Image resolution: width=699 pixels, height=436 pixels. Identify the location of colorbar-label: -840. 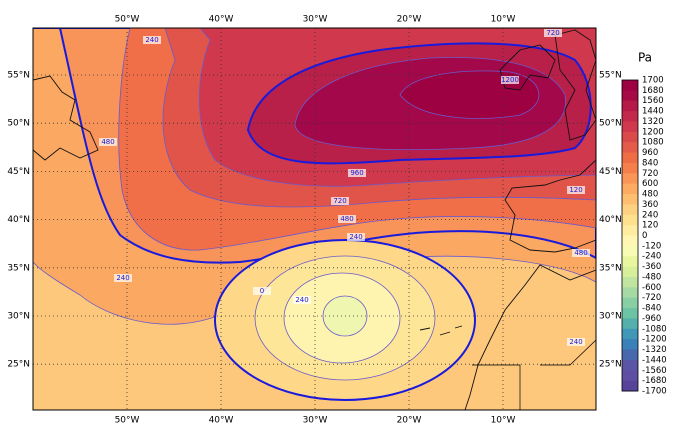
(651, 309).